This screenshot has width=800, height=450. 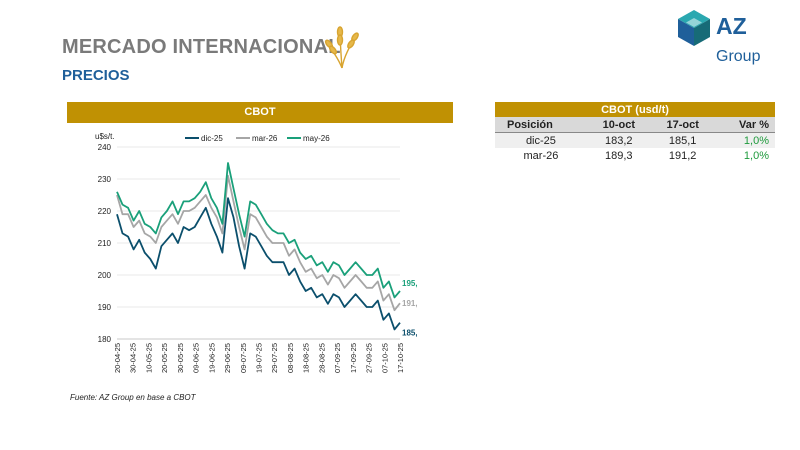 I want to click on x-tick-label: 29-06-25, so click(x=227, y=358).